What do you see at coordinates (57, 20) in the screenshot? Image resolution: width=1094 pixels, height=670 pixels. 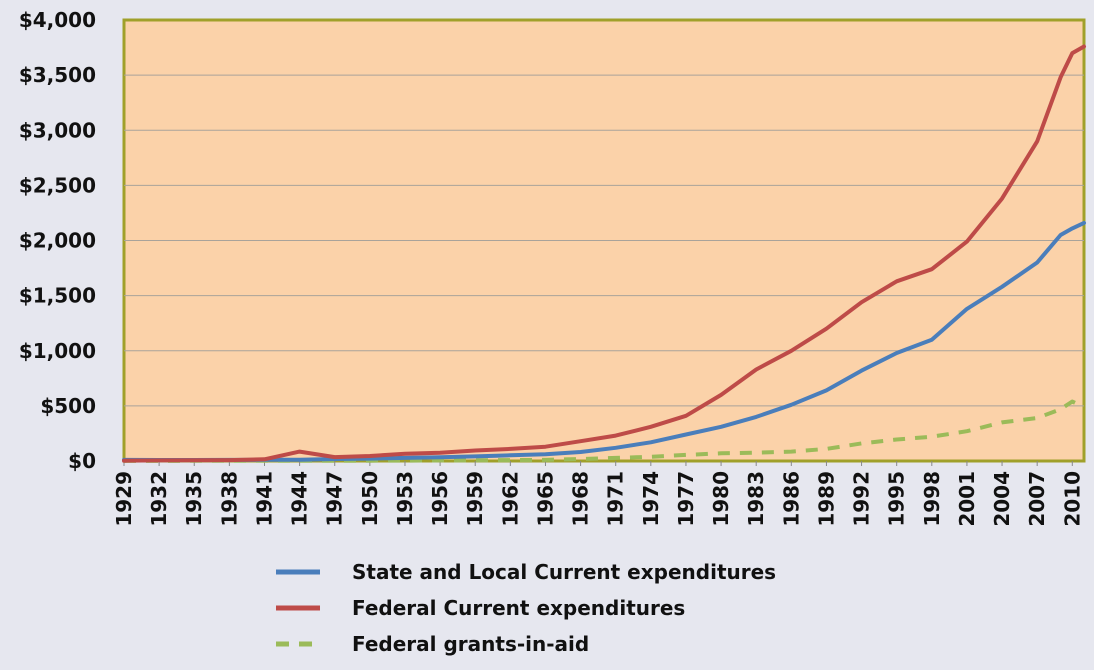 I see `y-tick-label: $4,000` at bounding box center [57, 20].